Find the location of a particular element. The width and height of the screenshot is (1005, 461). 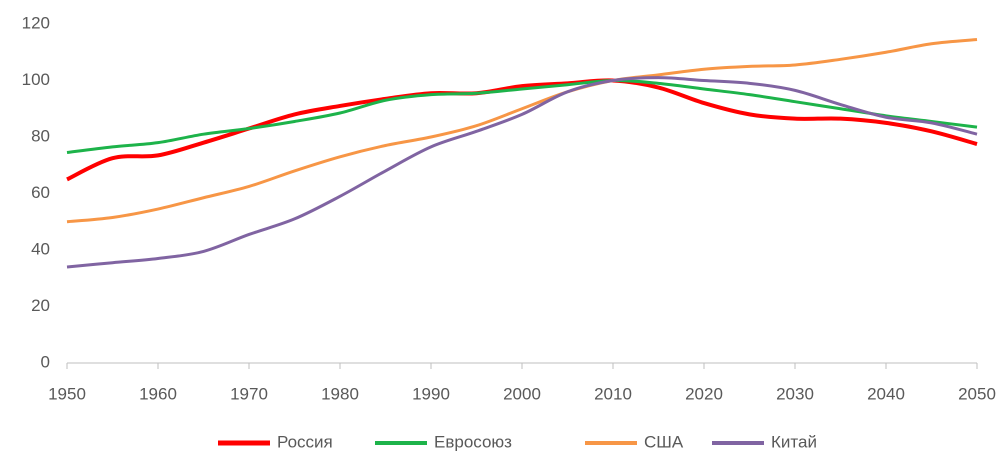

x-tick-label: 1950 is located at coordinates (67, 393).